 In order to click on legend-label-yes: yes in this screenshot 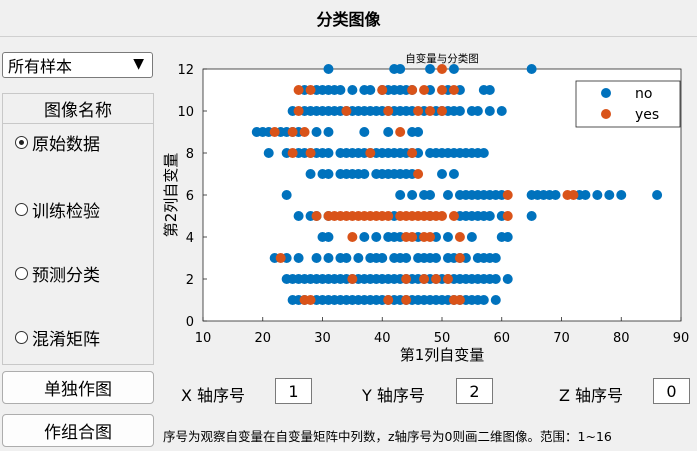, I will do `click(647, 115)`.